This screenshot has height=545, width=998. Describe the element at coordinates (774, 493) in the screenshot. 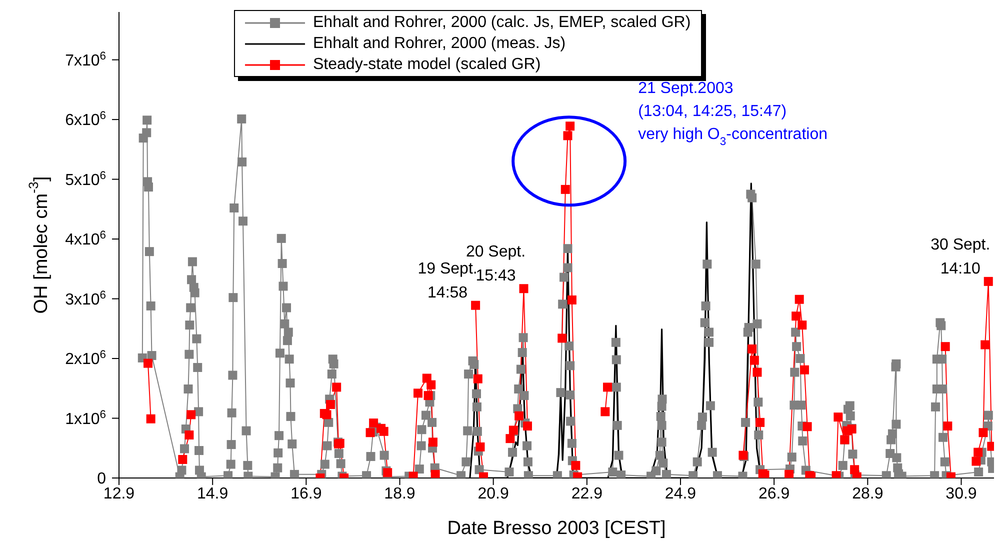

I see `x-tick-label: 26.9` at that location.